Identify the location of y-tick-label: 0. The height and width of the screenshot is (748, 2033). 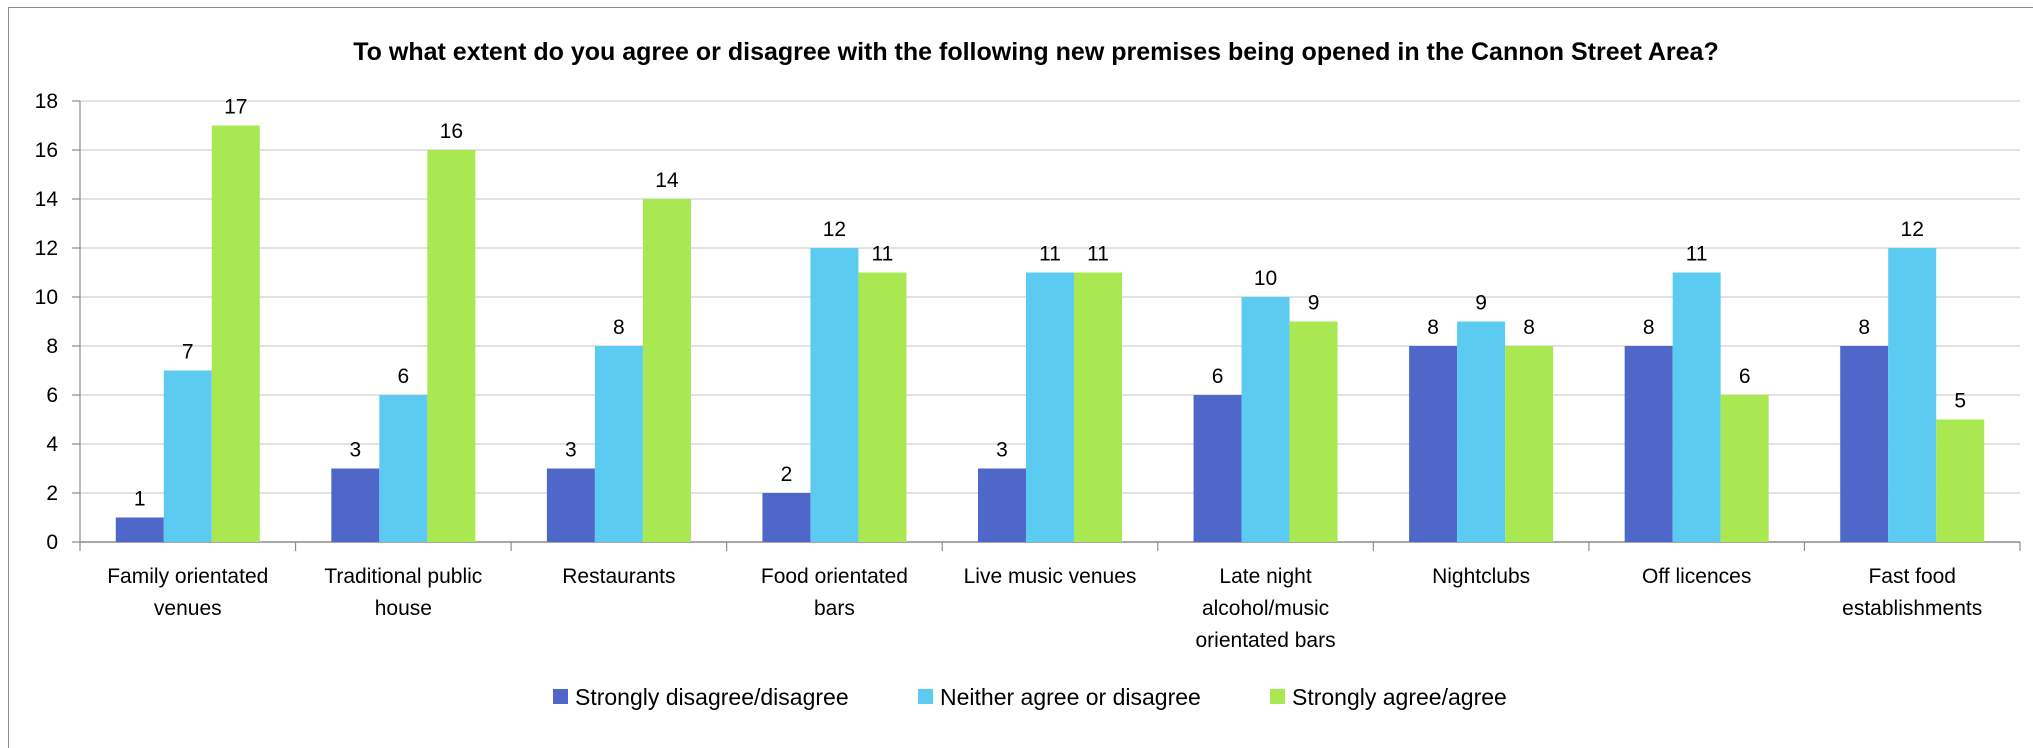
(52, 542).